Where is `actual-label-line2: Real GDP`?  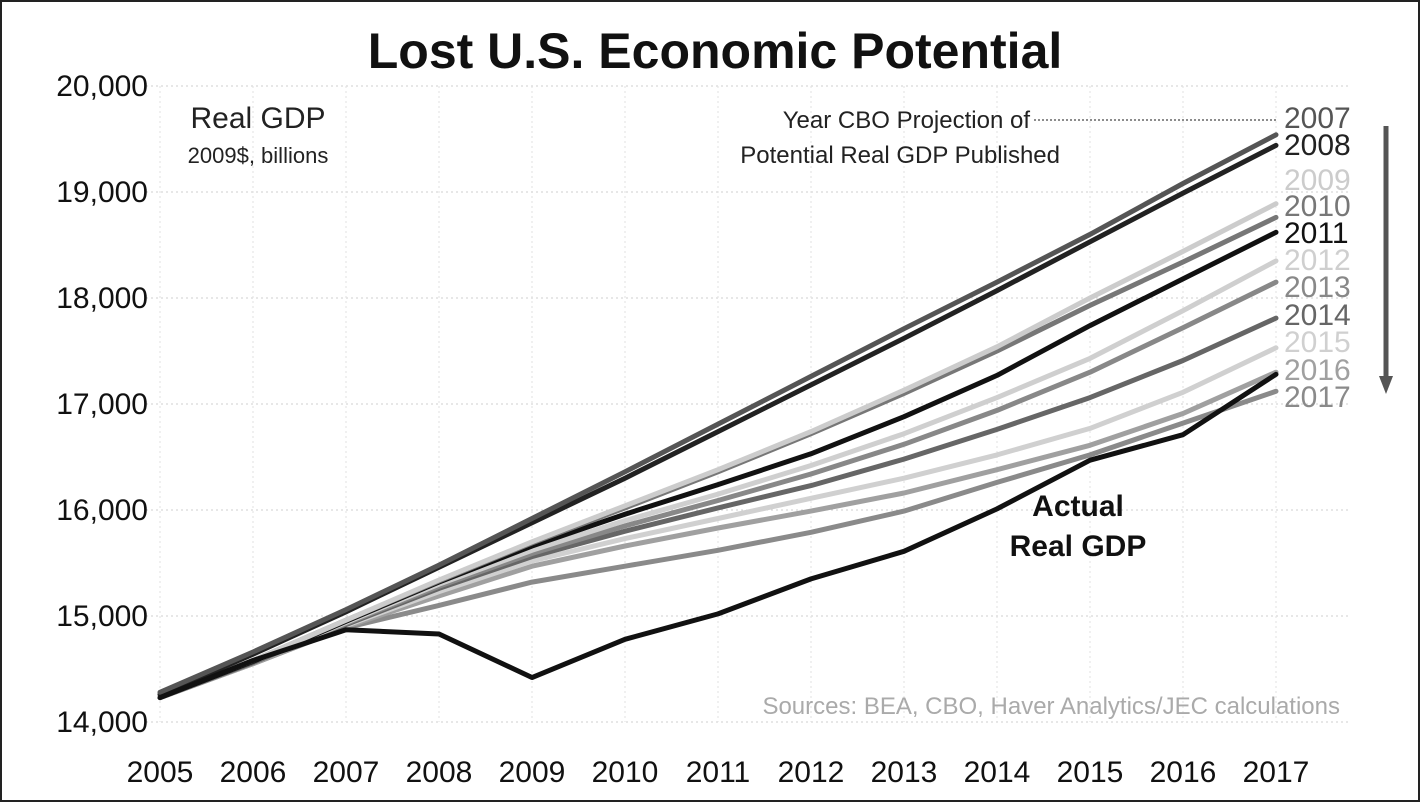 actual-label-line2: Real GDP is located at coordinates (1078, 546).